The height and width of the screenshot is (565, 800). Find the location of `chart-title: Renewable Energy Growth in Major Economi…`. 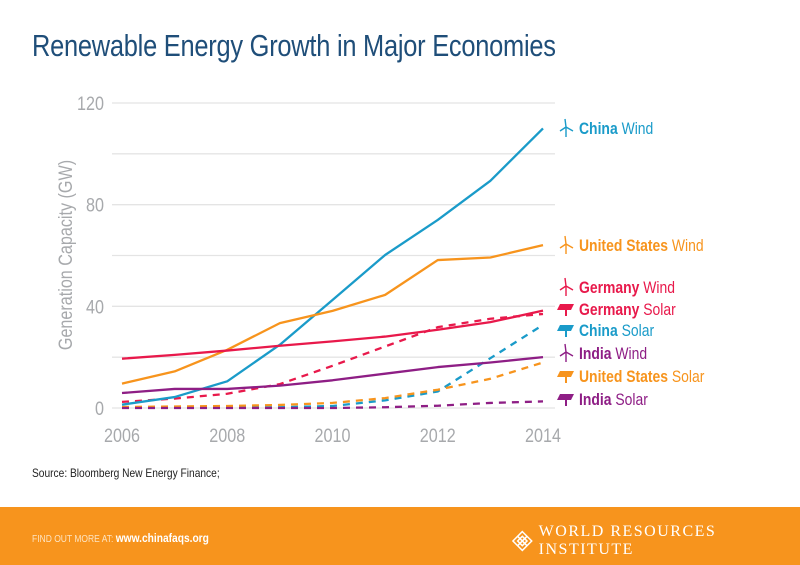

chart-title: Renewable Energy Growth in Major Economi… is located at coordinates (294, 45).